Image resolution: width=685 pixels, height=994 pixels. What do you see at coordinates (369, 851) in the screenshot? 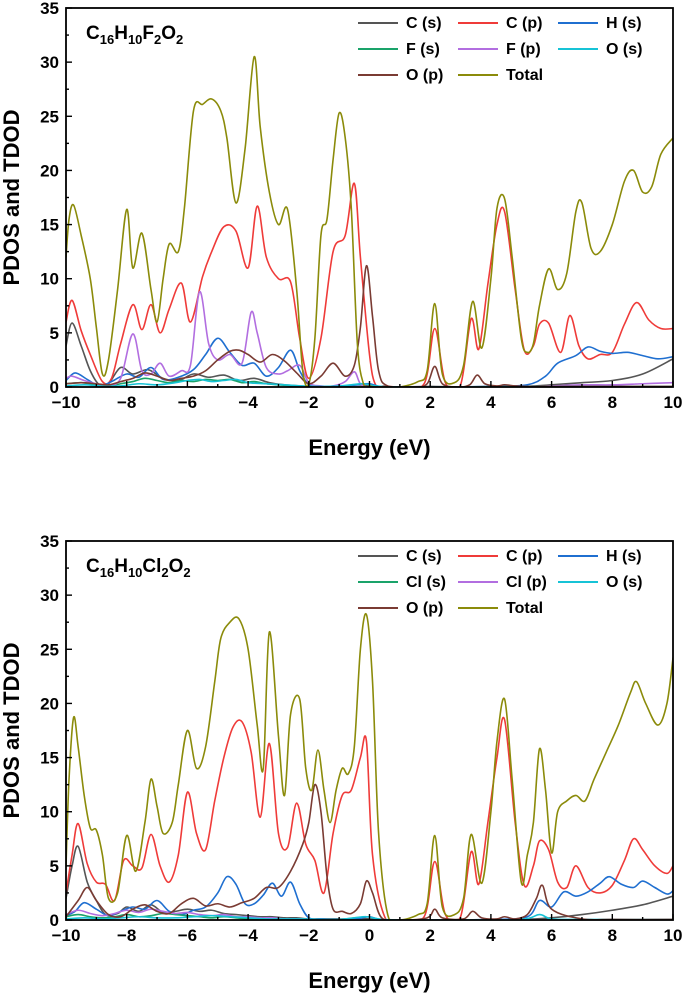
I see `series-line-o-p` at bounding box center [369, 851].